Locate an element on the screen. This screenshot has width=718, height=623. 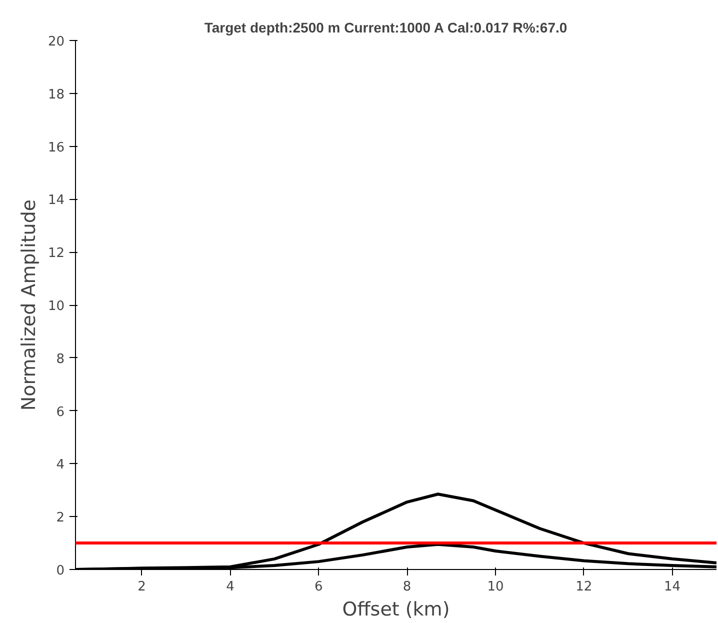
x-axis-title: Offset (km) is located at coordinates (396, 609).